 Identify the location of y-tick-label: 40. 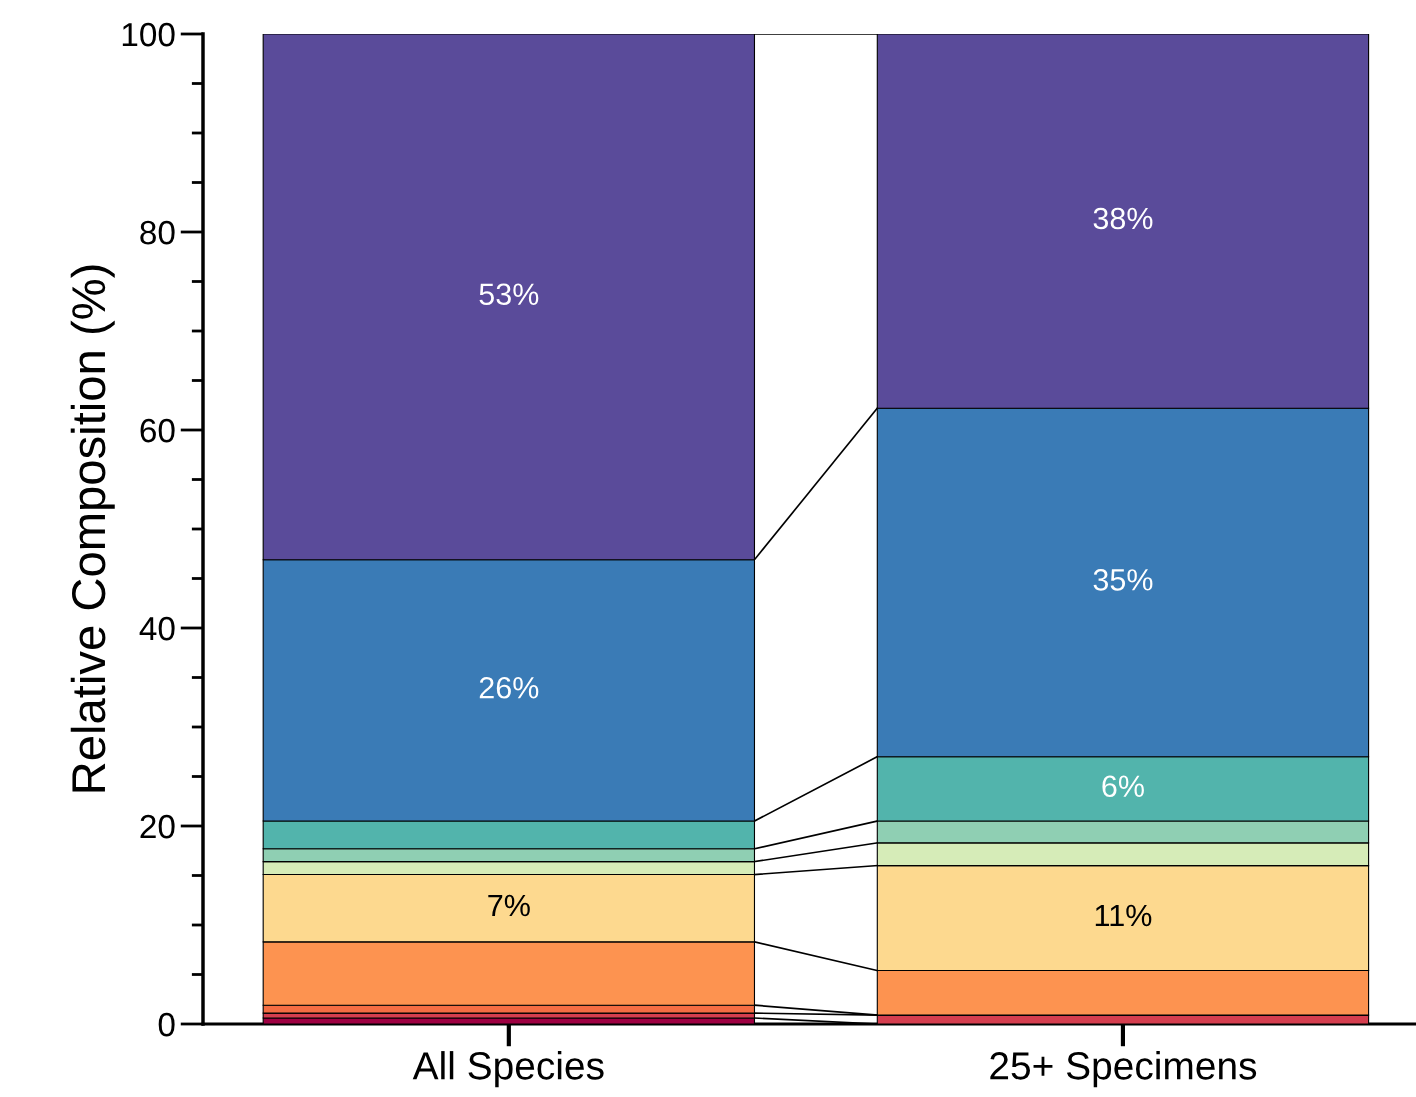
(157, 628).